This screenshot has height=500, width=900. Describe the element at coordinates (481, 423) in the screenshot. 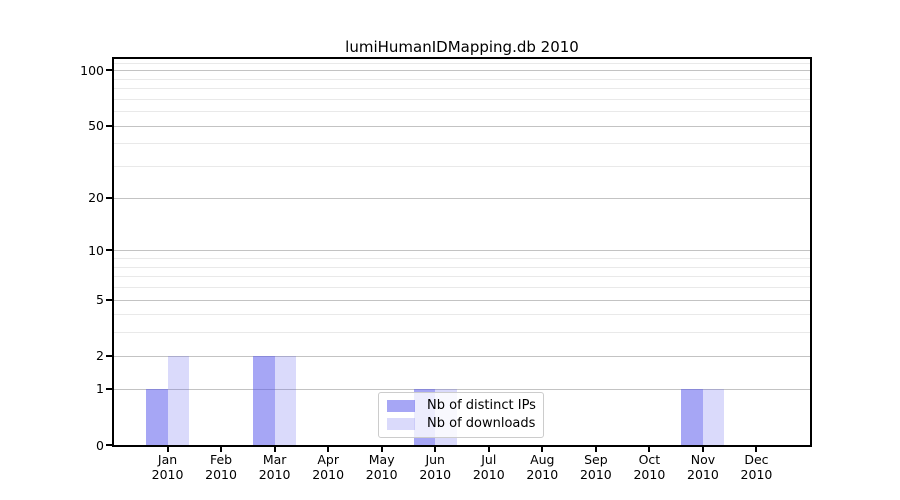

I see `legend-label: Nb of downloads` at that location.